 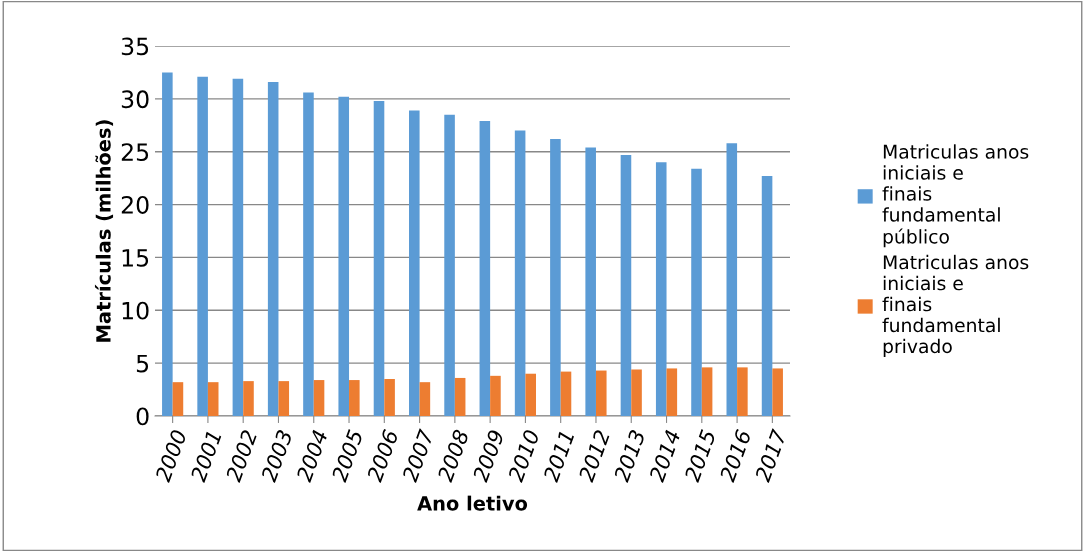 What do you see at coordinates (135, 46) in the screenshot?
I see `y-tick-label: 35` at bounding box center [135, 46].